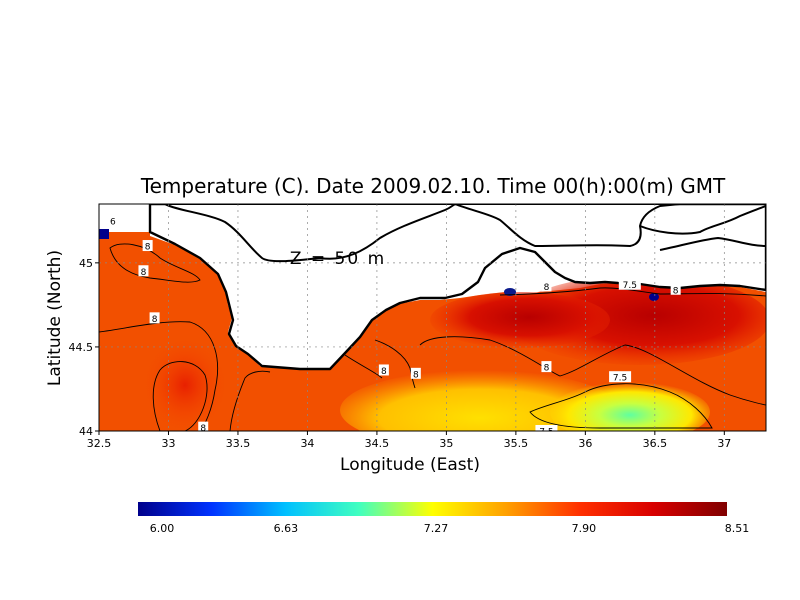  What do you see at coordinates (450, 528) in the screenshot?
I see `colorbar-labels: 6.00 6.63 7.27 7.90 8.51` at bounding box center [450, 528].